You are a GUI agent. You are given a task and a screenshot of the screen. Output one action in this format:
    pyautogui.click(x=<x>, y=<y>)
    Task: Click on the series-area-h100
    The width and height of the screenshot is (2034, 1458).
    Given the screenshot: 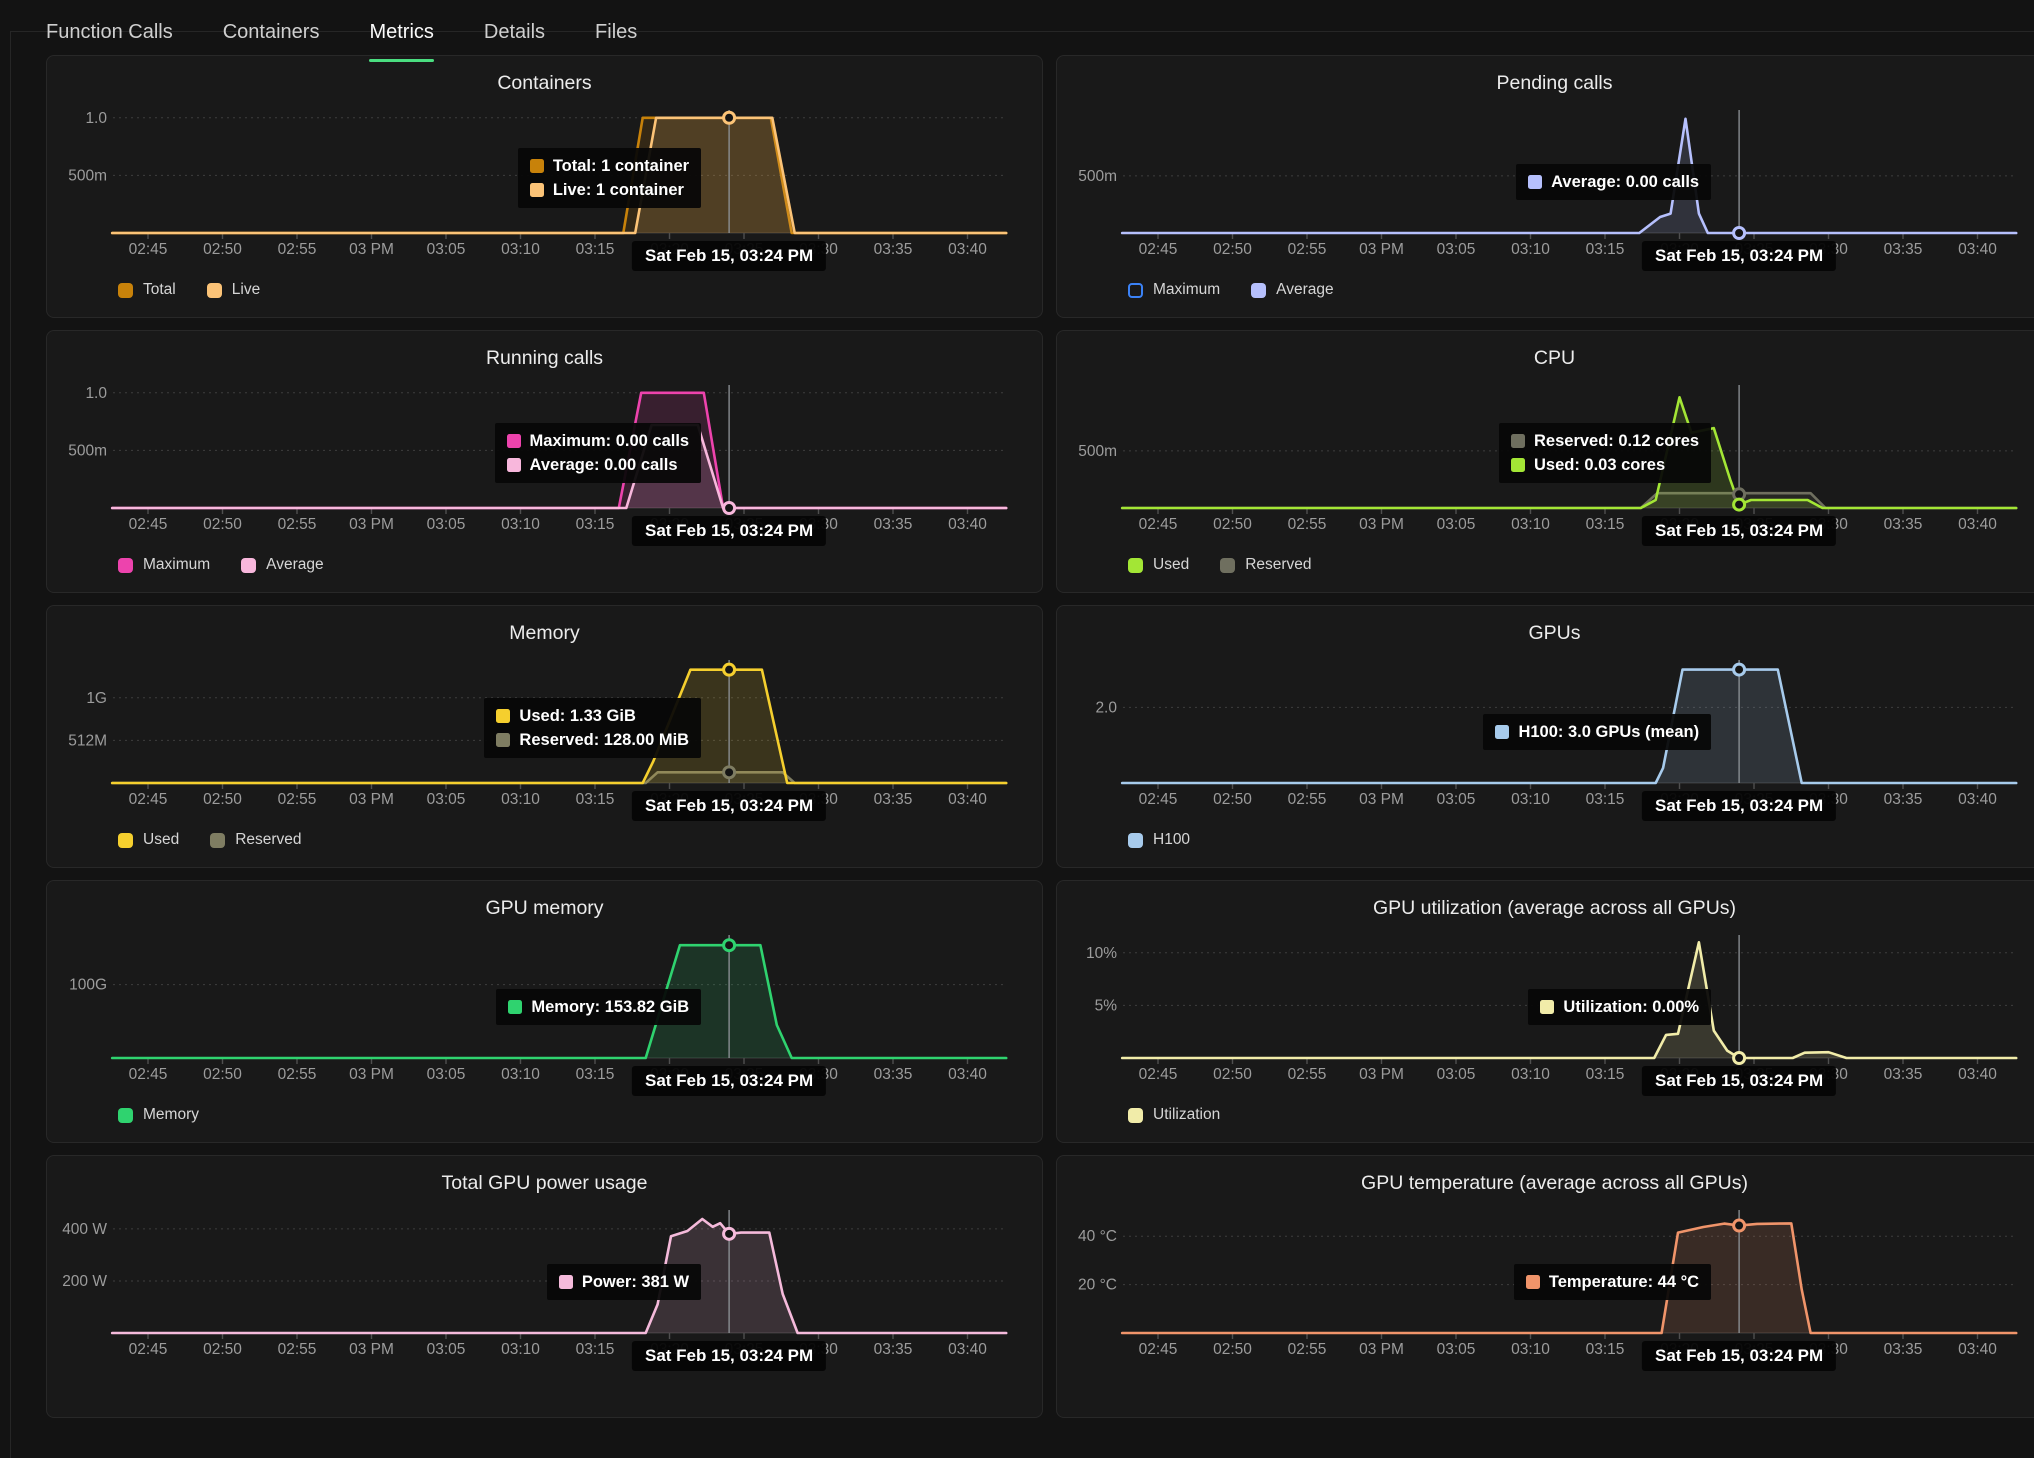 What is the action you would take?
    pyautogui.click(x=1569, y=726)
    